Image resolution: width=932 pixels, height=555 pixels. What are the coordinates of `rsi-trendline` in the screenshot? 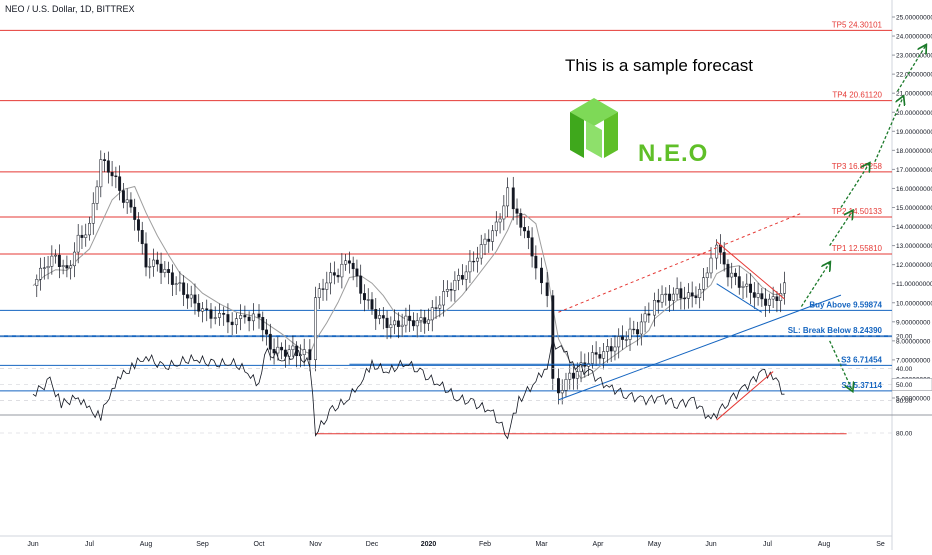 It's located at (745, 396).